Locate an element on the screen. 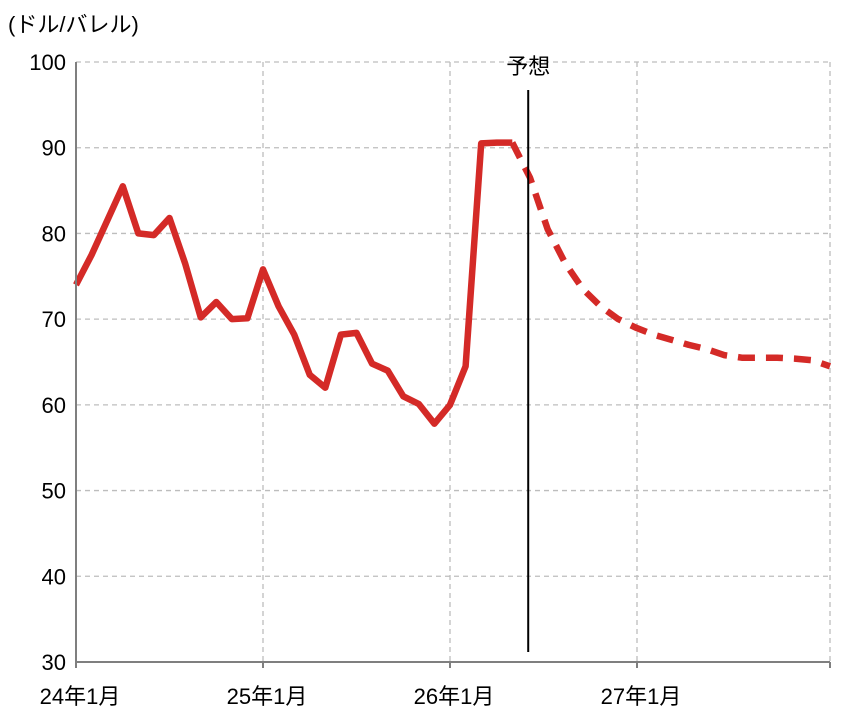 Image resolution: width=843 pixels, height=717 pixels. forecast-line is located at coordinates (670, 255).